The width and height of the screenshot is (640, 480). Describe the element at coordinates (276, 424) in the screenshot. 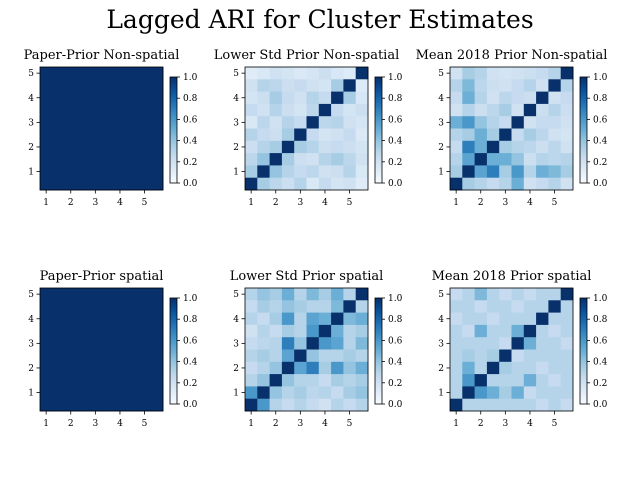

I see `x-tick-label: 2` at that location.